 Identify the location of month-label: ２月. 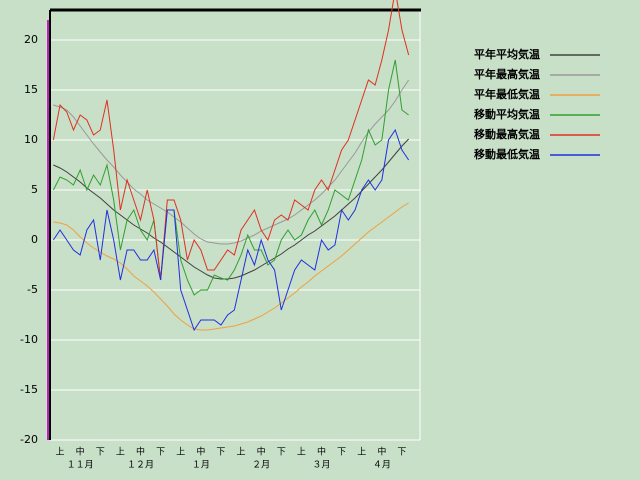
(261, 465).